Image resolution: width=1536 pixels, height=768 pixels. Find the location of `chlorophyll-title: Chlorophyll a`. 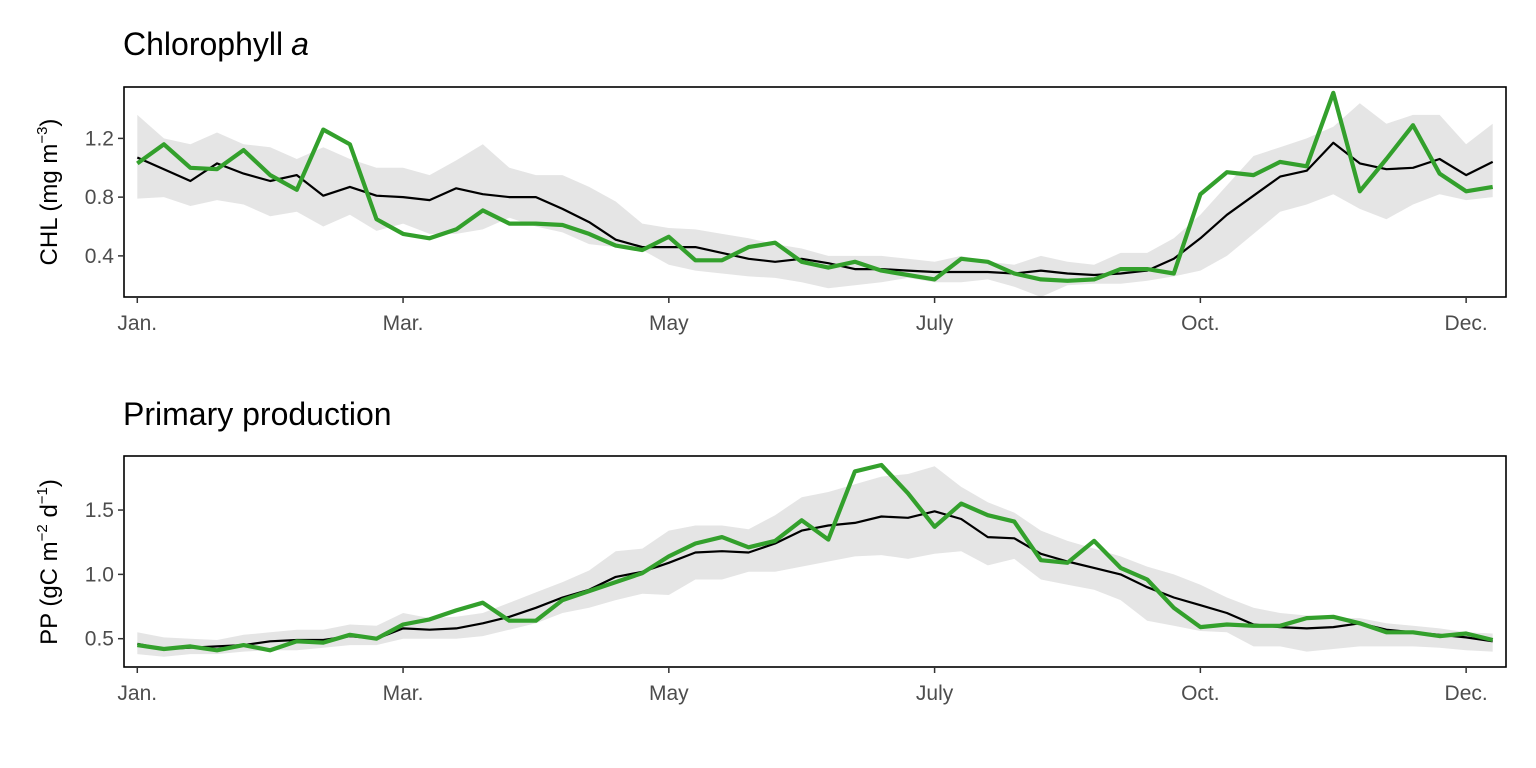

chlorophyll-title: Chlorophyll a is located at coordinates (216, 44).